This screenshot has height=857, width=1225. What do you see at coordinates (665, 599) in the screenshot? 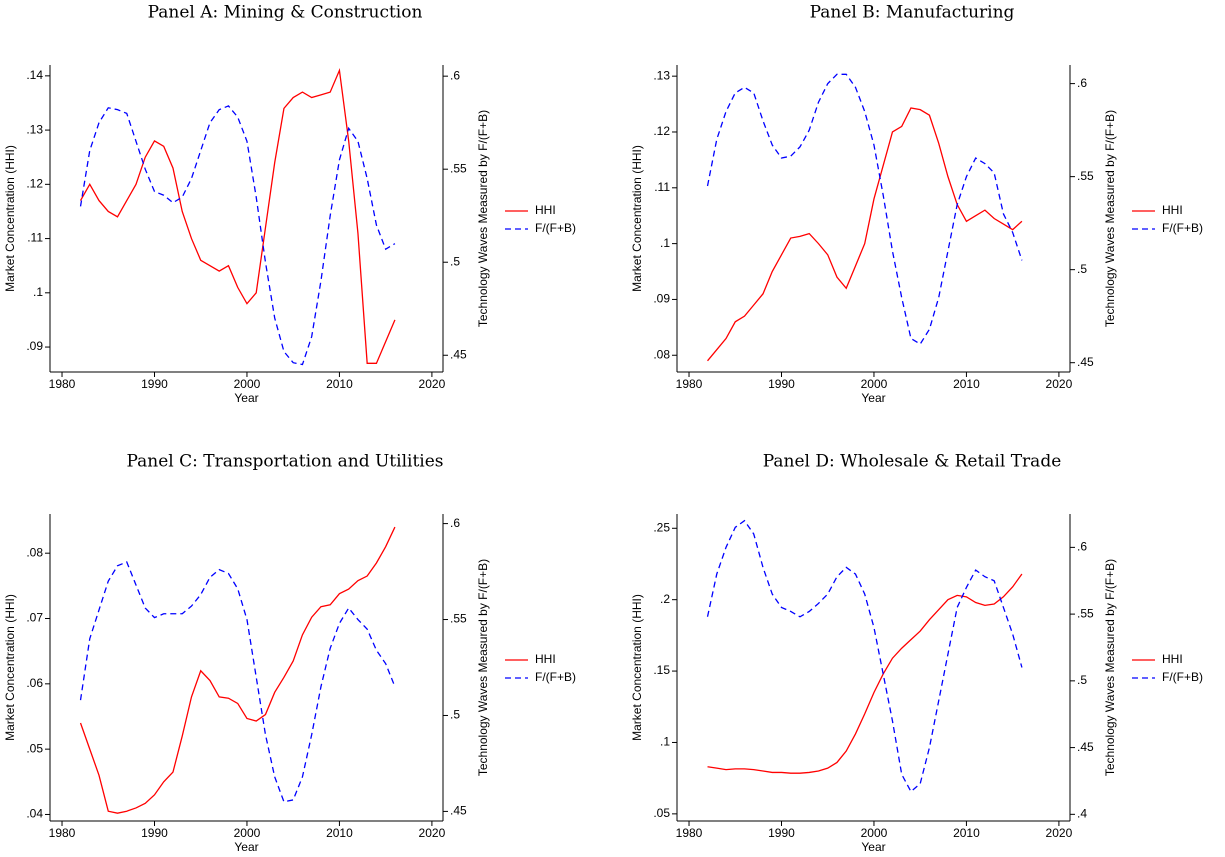
I see `y-tick-label: .2` at bounding box center [665, 599].